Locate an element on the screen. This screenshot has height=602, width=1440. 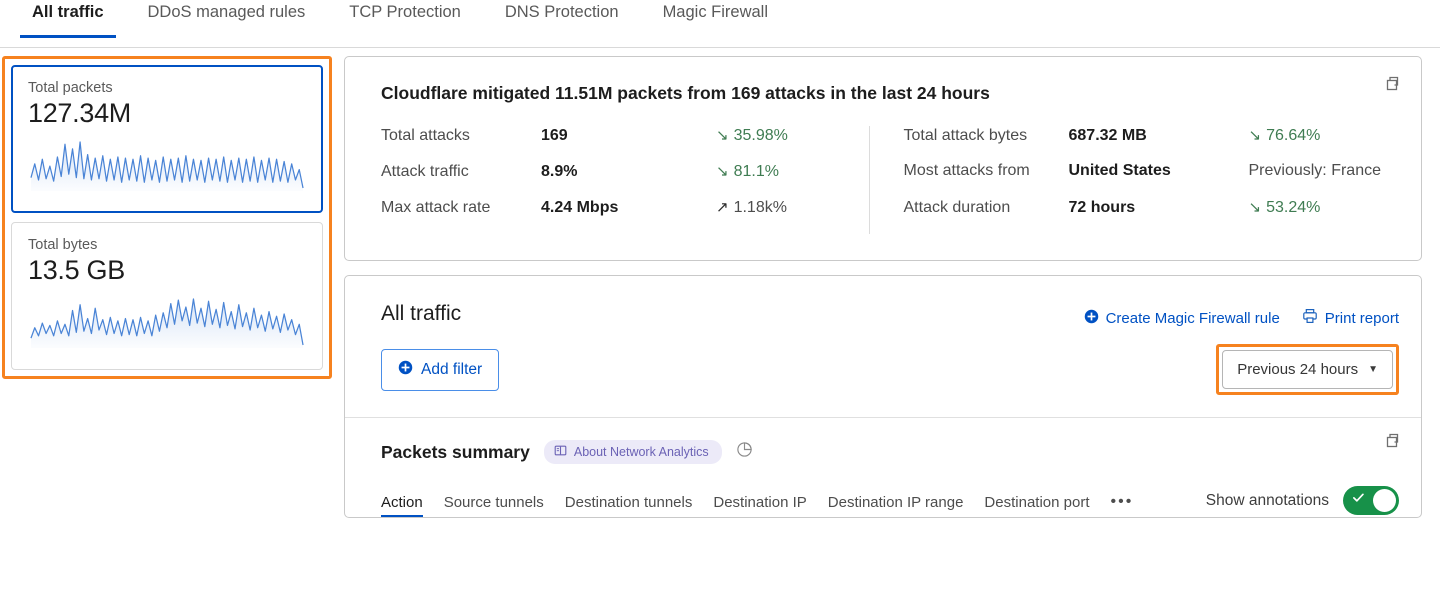
packets-summary-section: Packets summary About Network Analytics is located at coordinates (883, 467).